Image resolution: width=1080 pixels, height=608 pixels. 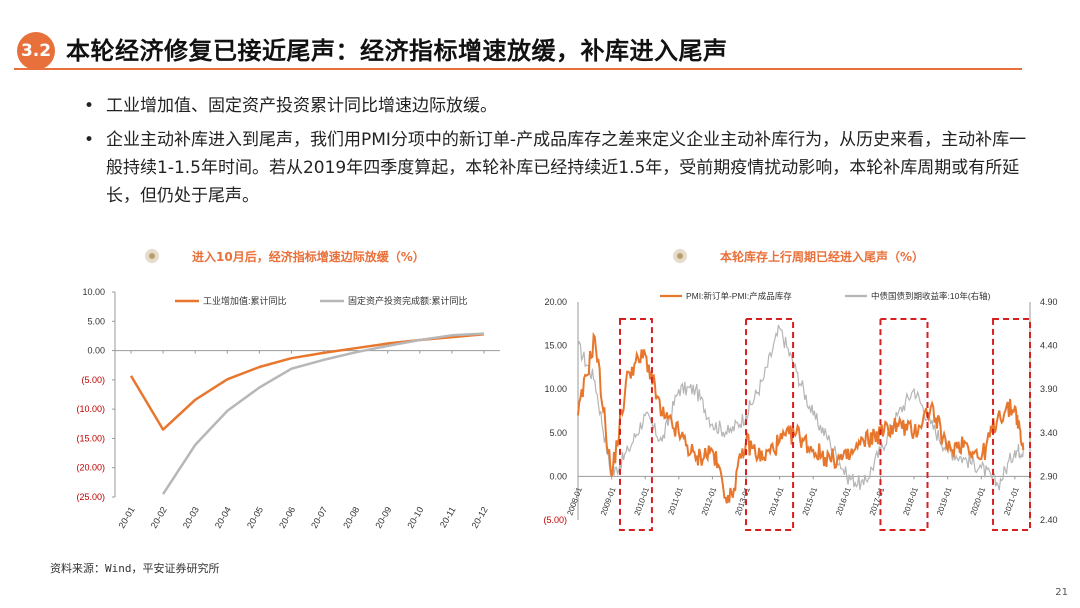 I want to click on pmi-spread-line, so click(x=801, y=417).